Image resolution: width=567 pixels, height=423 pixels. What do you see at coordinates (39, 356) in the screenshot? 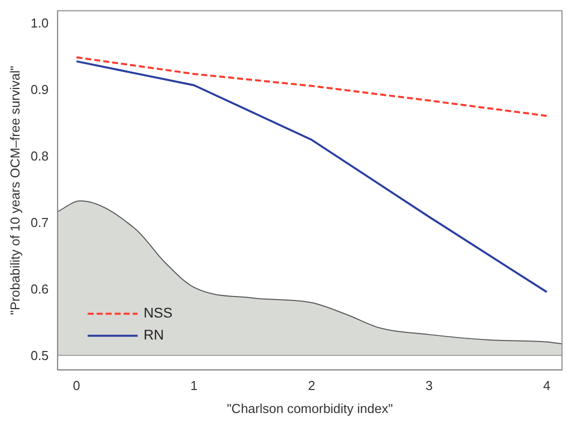
I see `y-tick-label: 0.5` at bounding box center [39, 356].